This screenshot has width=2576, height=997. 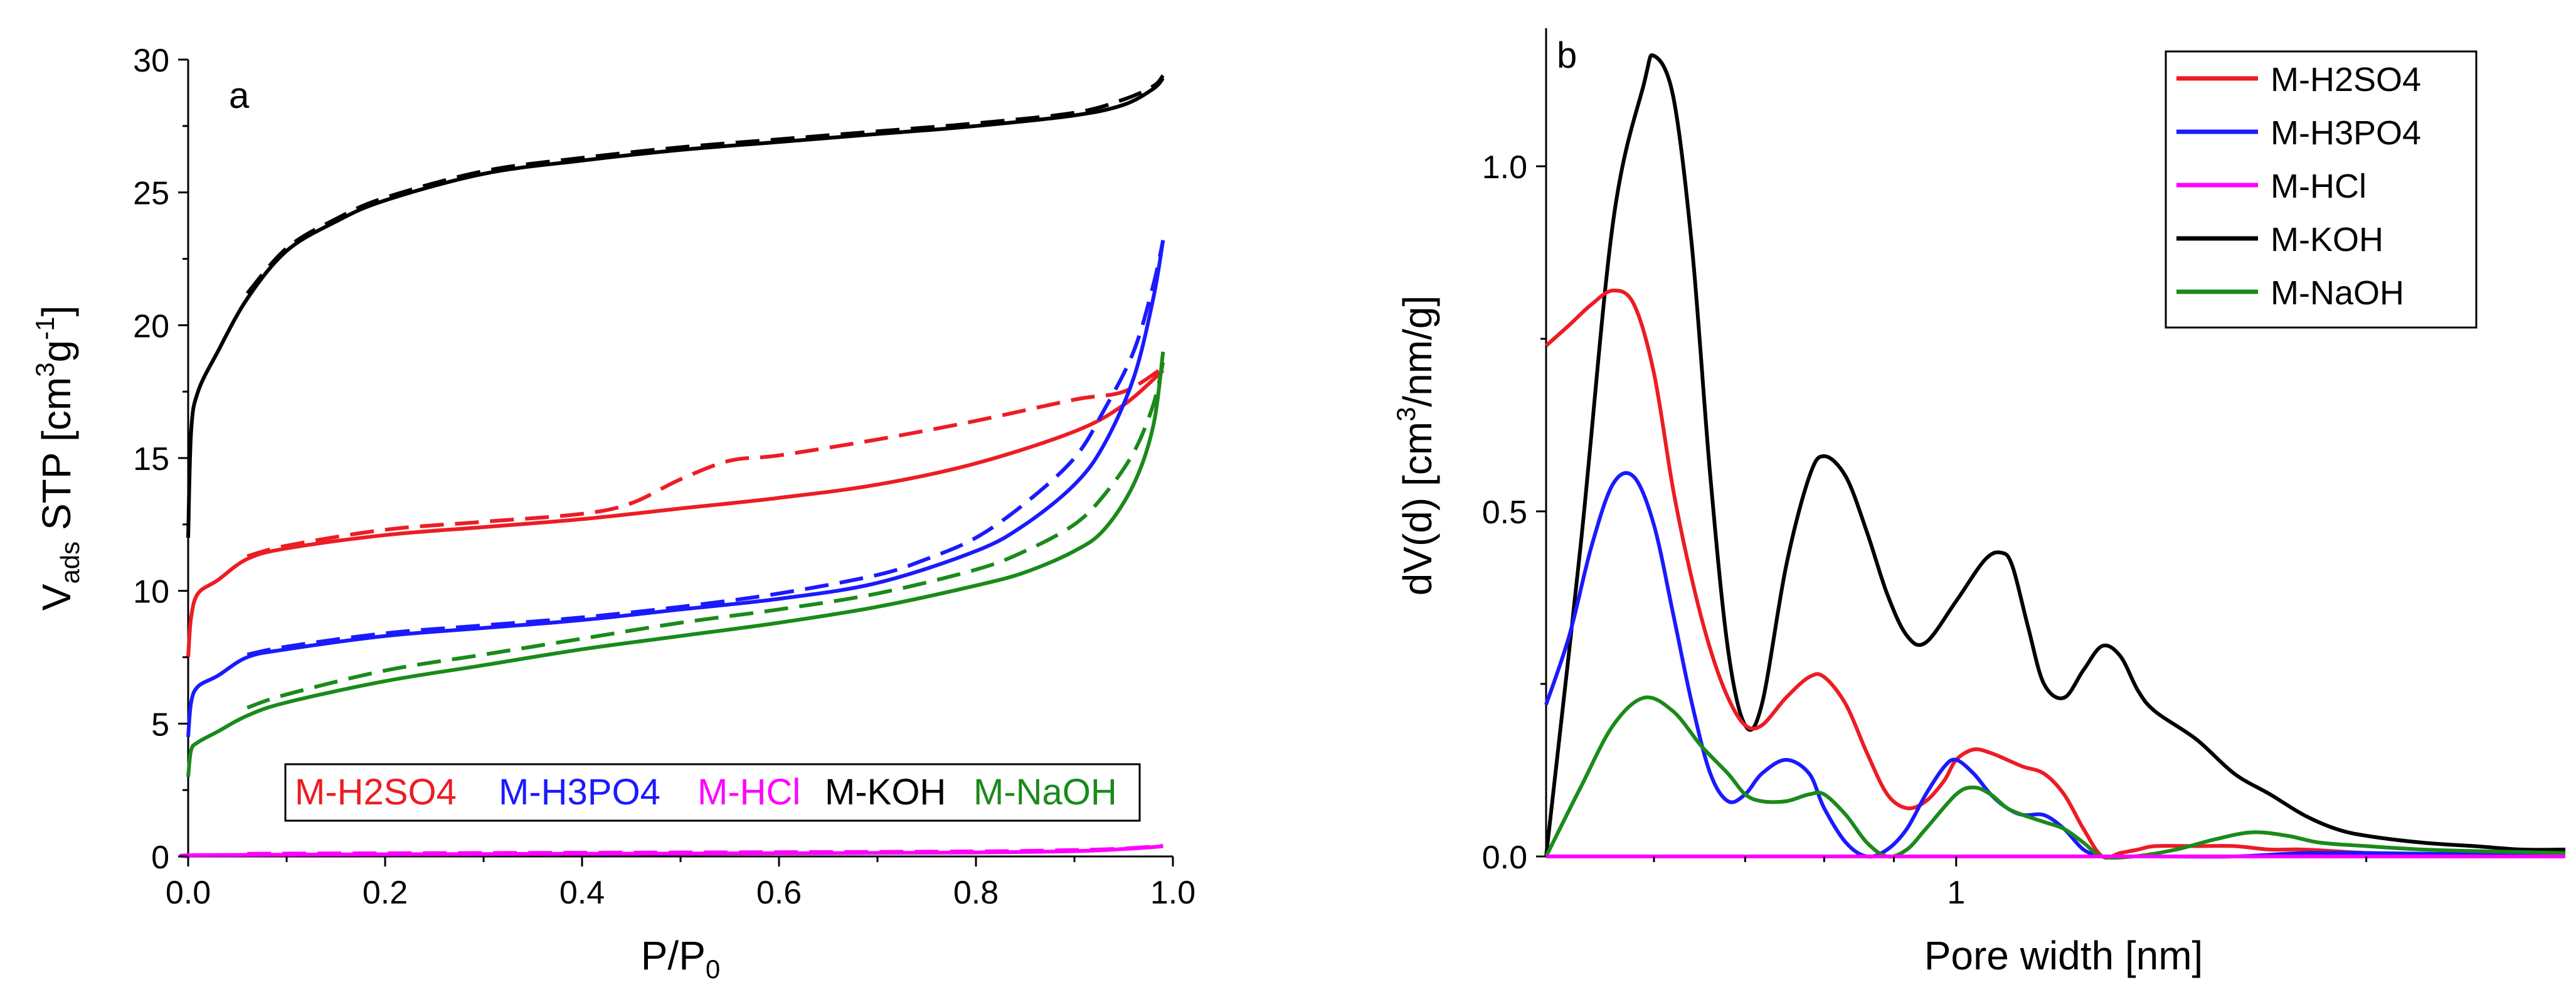 I want to click on panel-a-x-tick-label: 0.0, so click(x=188, y=893).